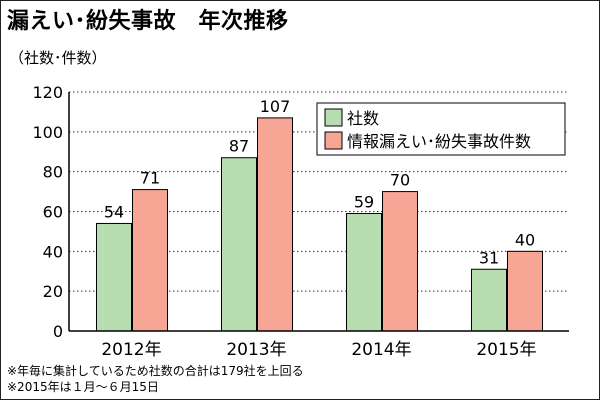  What do you see at coordinates (506, 350) in the screenshot?
I see `x-tick-label: 2015年` at bounding box center [506, 350].